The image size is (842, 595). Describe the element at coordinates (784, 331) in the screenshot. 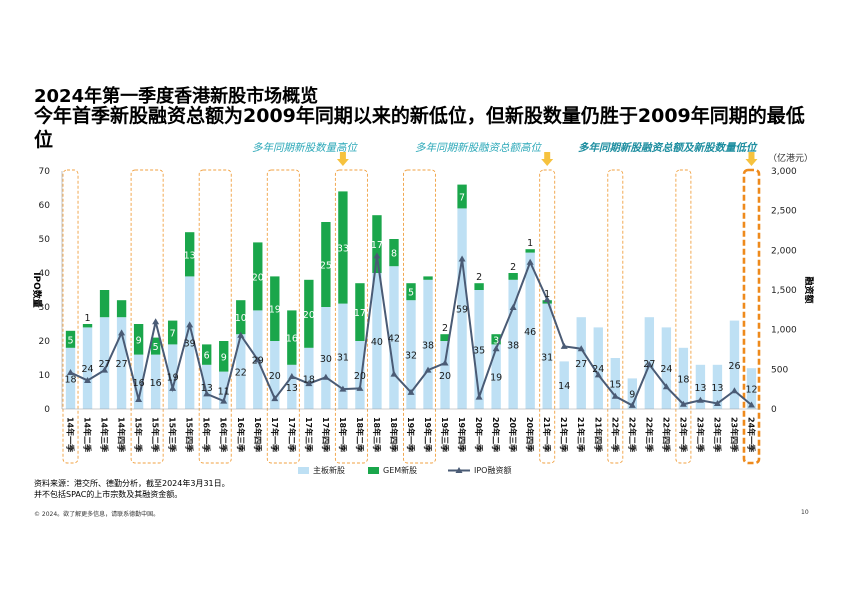

I see `right-tick-label: 1,000` at that location.